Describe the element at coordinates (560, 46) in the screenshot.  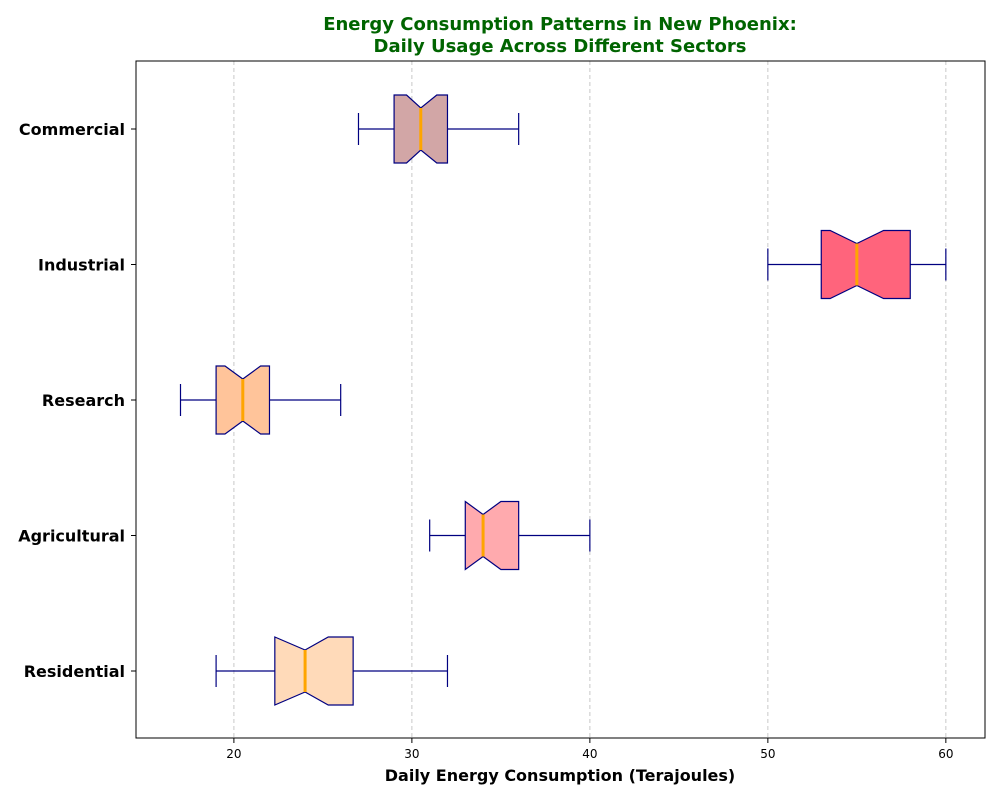
I see `chart-title-line-2: Daily Usage Across Different Sectors` at that location.